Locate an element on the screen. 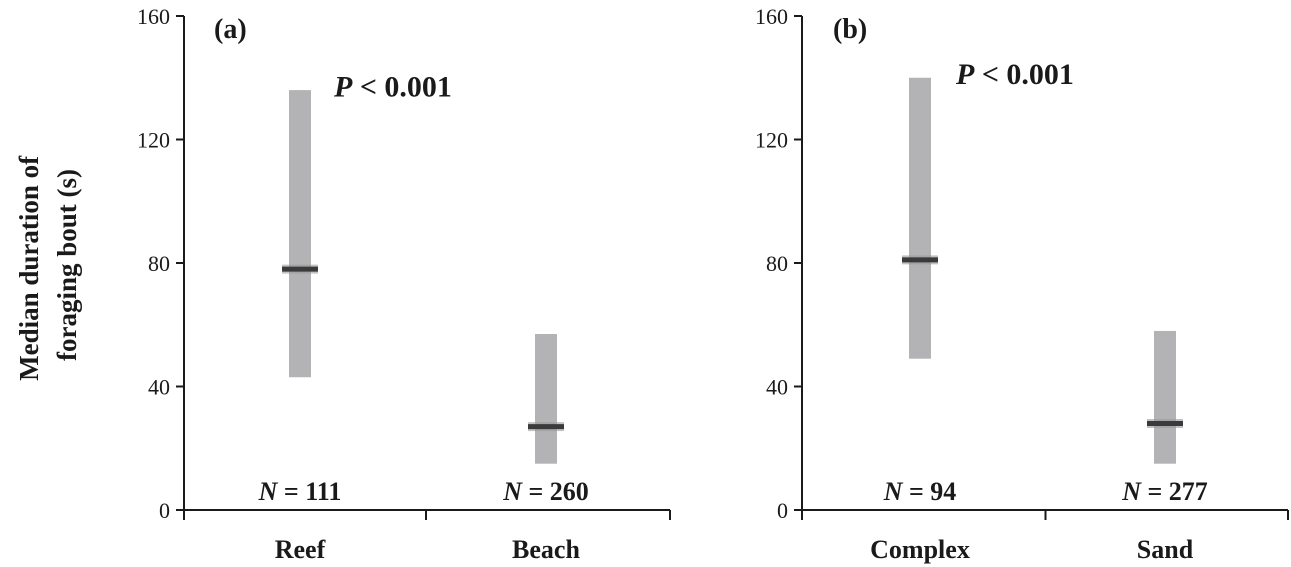 This screenshot has width=1291, height=567. y-axis-label-line-2: foraging bout (s) is located at coordinates (67, 265).